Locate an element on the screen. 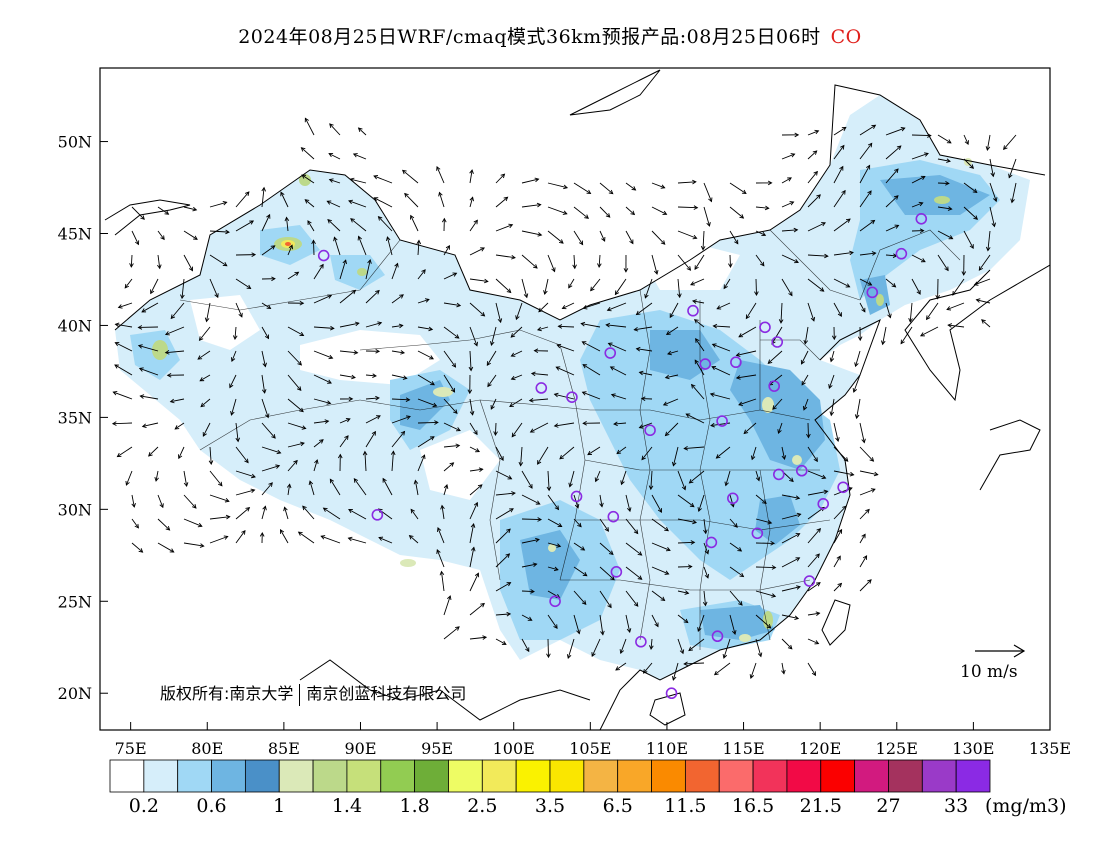  colorbar-label: 0.6 is located at coordinates (211, 806).